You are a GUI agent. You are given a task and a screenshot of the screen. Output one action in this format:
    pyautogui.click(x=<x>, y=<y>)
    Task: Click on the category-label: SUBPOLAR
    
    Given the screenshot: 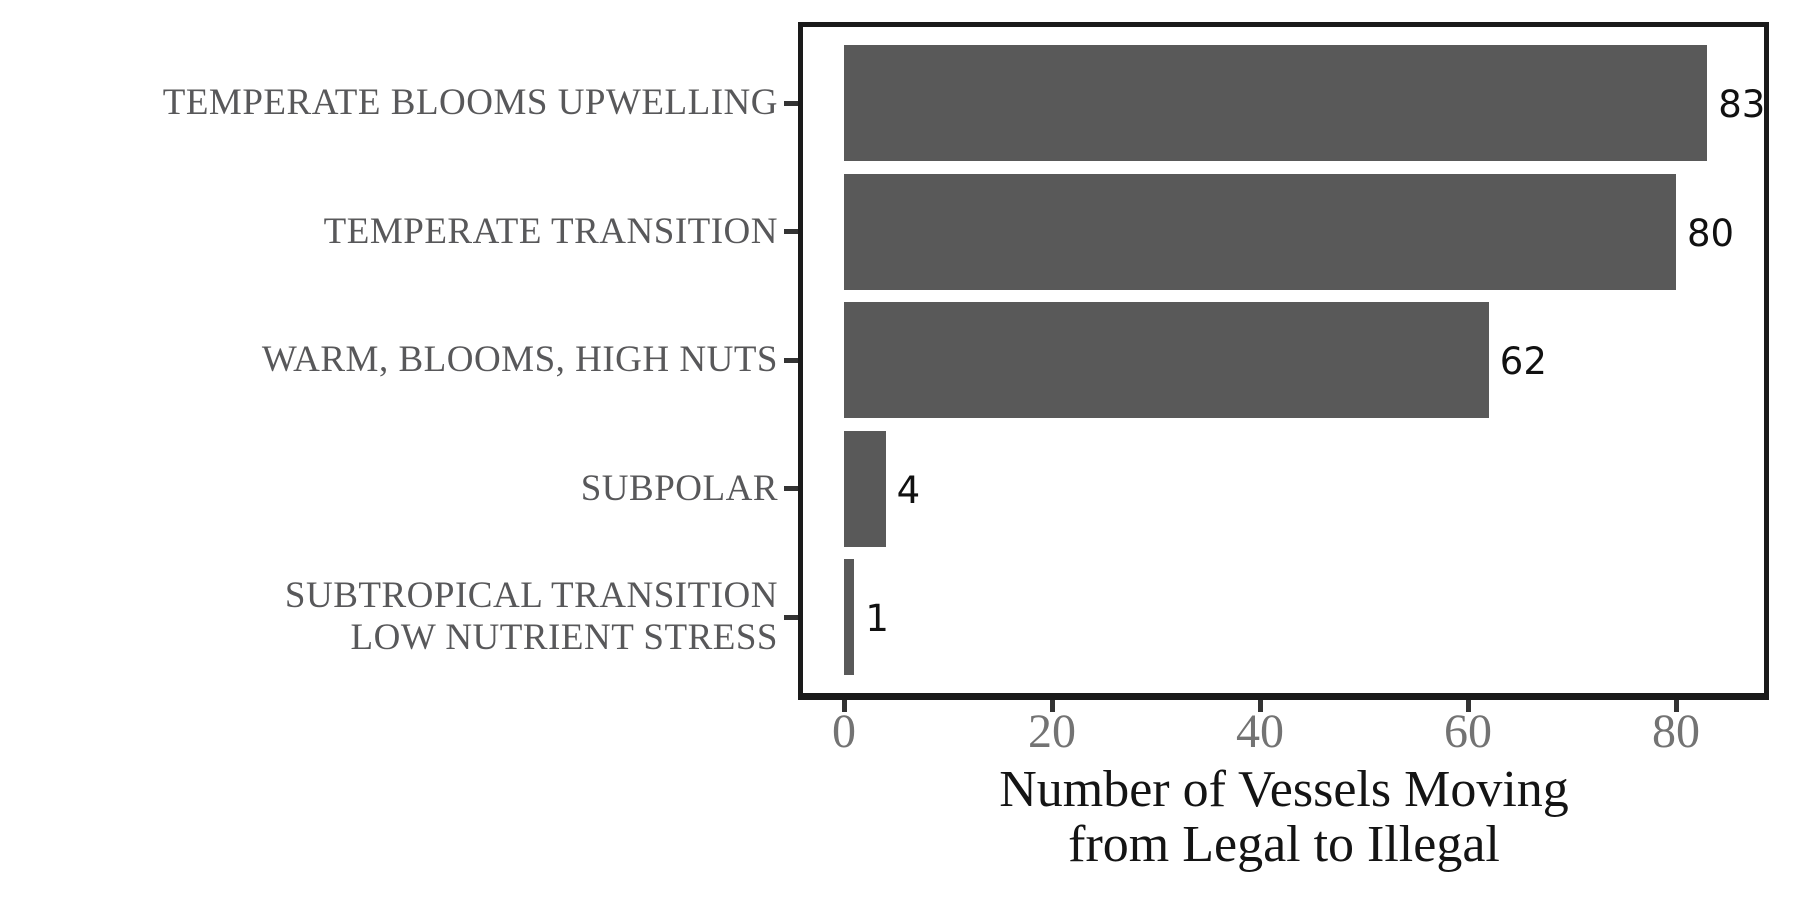 What is the action you would take?
    pyautogui.click(x=679, y=488)
    